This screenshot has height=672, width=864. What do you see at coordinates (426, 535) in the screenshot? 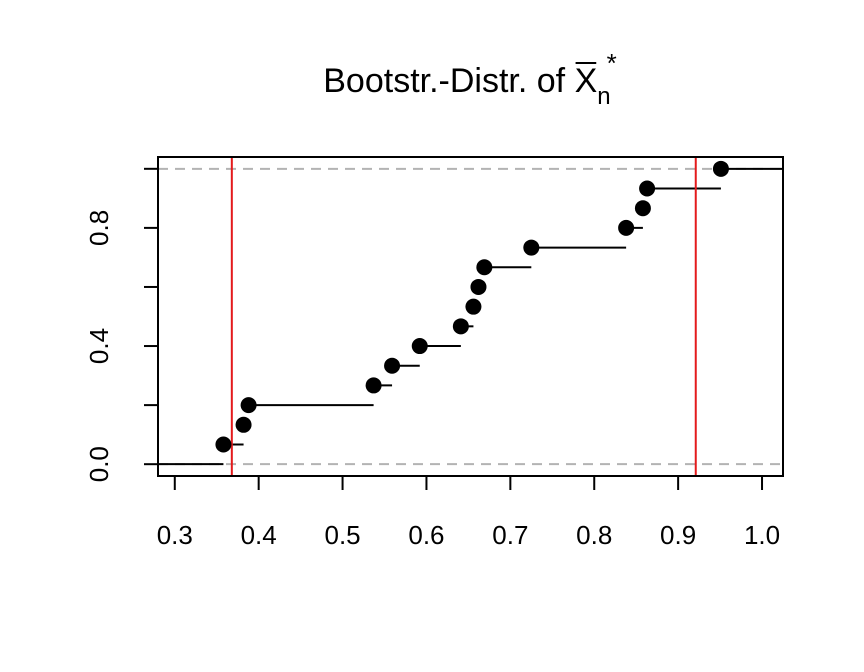
I see `x-tick-label-3: 0.6` at bounding box center [426, 535].